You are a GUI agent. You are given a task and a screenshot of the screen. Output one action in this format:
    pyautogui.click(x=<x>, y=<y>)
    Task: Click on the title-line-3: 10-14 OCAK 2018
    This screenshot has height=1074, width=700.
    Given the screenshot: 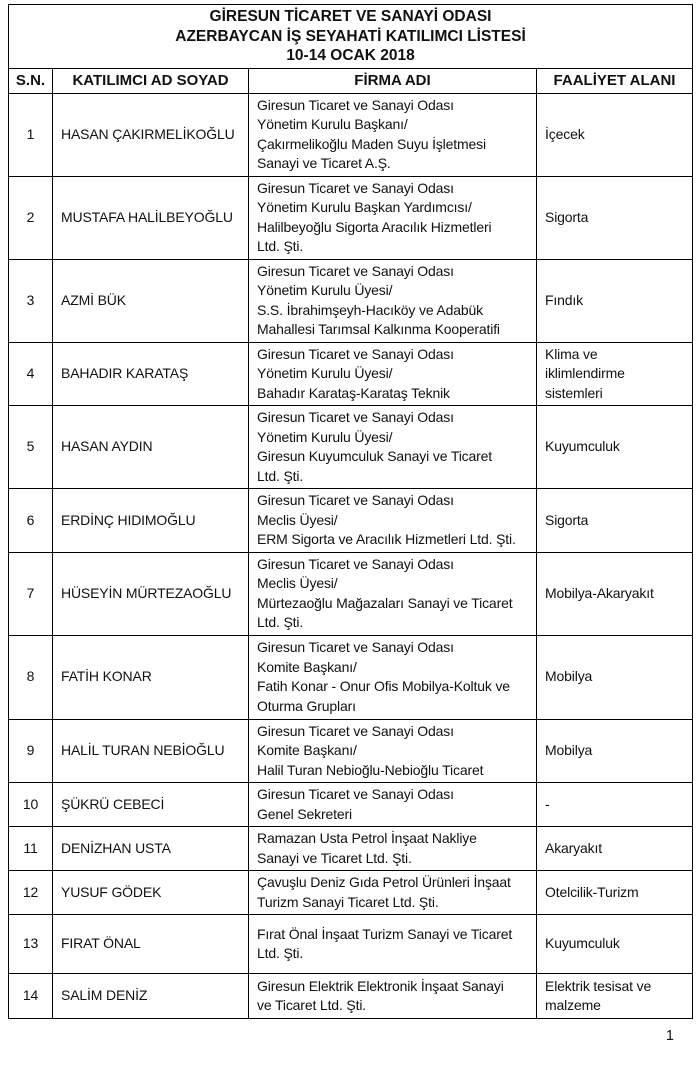 What is the action you would take?
    pyautogui.click(x=350, y=55)
    